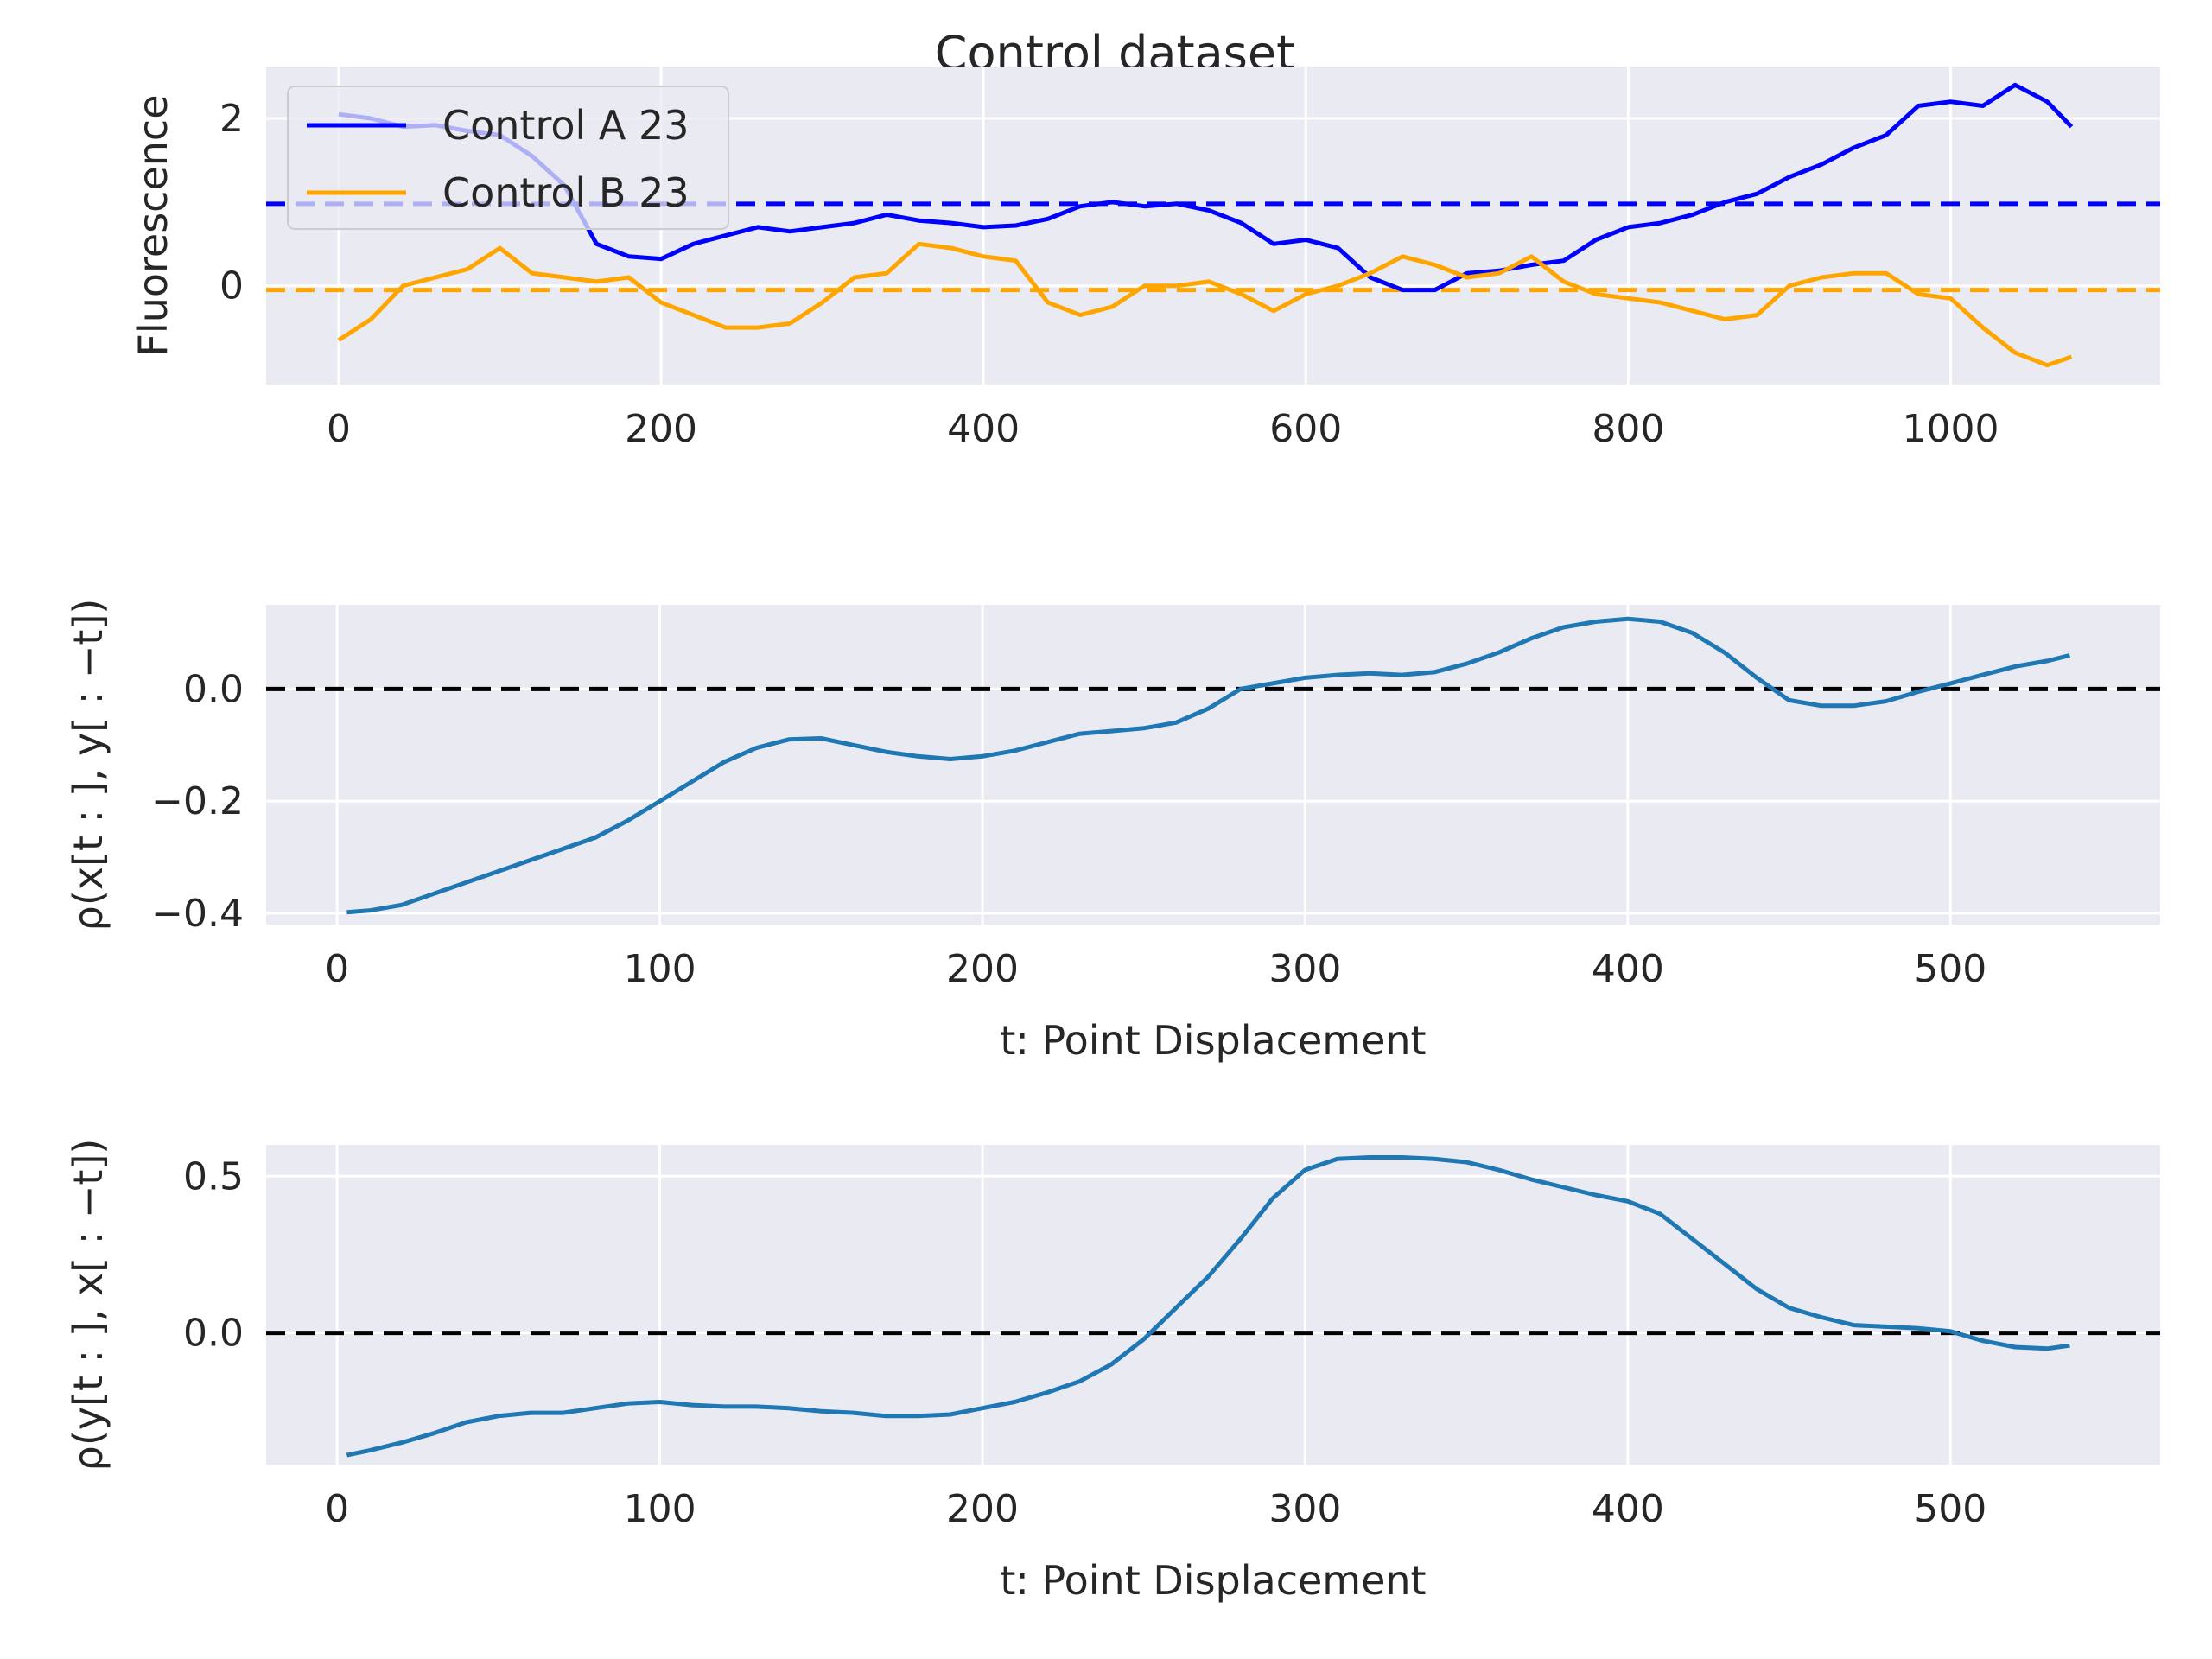  Describe the element at coordinates (1951, 429) in the screenshot. I see `x-tick-label: 1000` at that location.